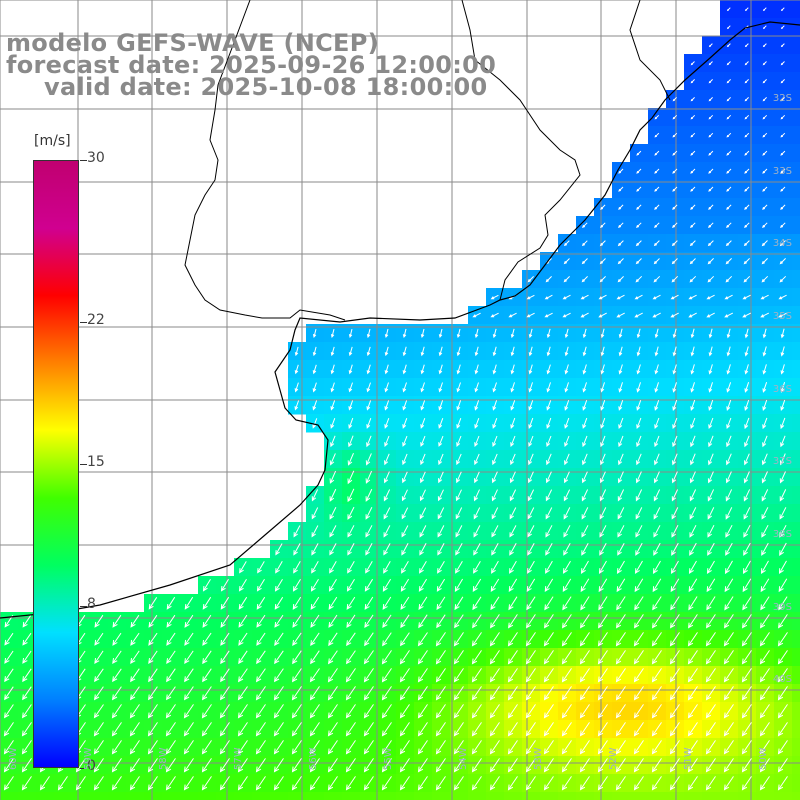  Describe the element at coordinates (96, 462) in the screenshot. I see `colorbar-tick-label: 15` at that location.